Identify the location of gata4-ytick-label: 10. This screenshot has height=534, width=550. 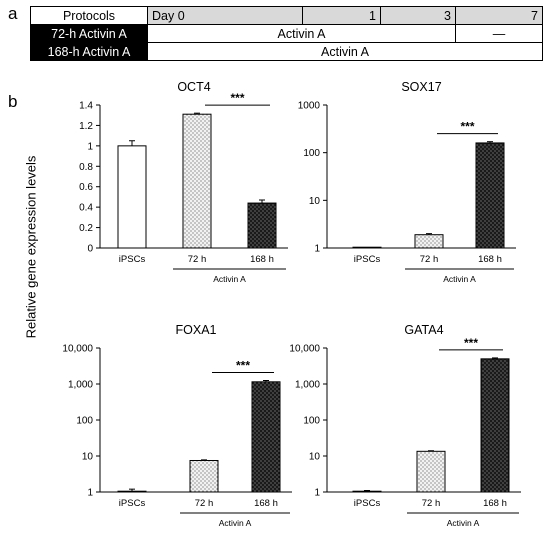
(315, 457).